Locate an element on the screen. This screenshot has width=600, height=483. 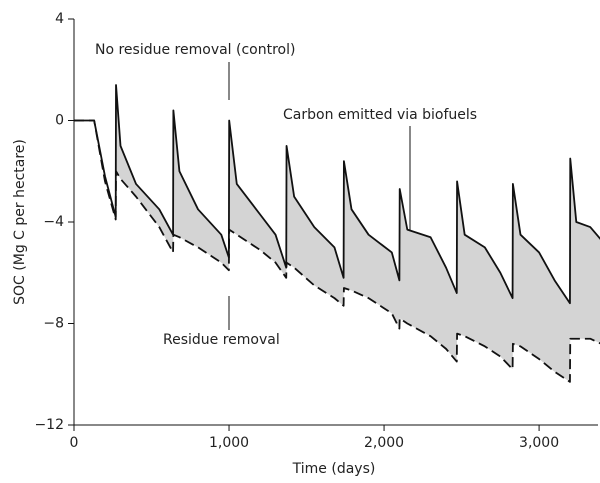
y-tick-label: −12 is located at coordinates (49, 425).